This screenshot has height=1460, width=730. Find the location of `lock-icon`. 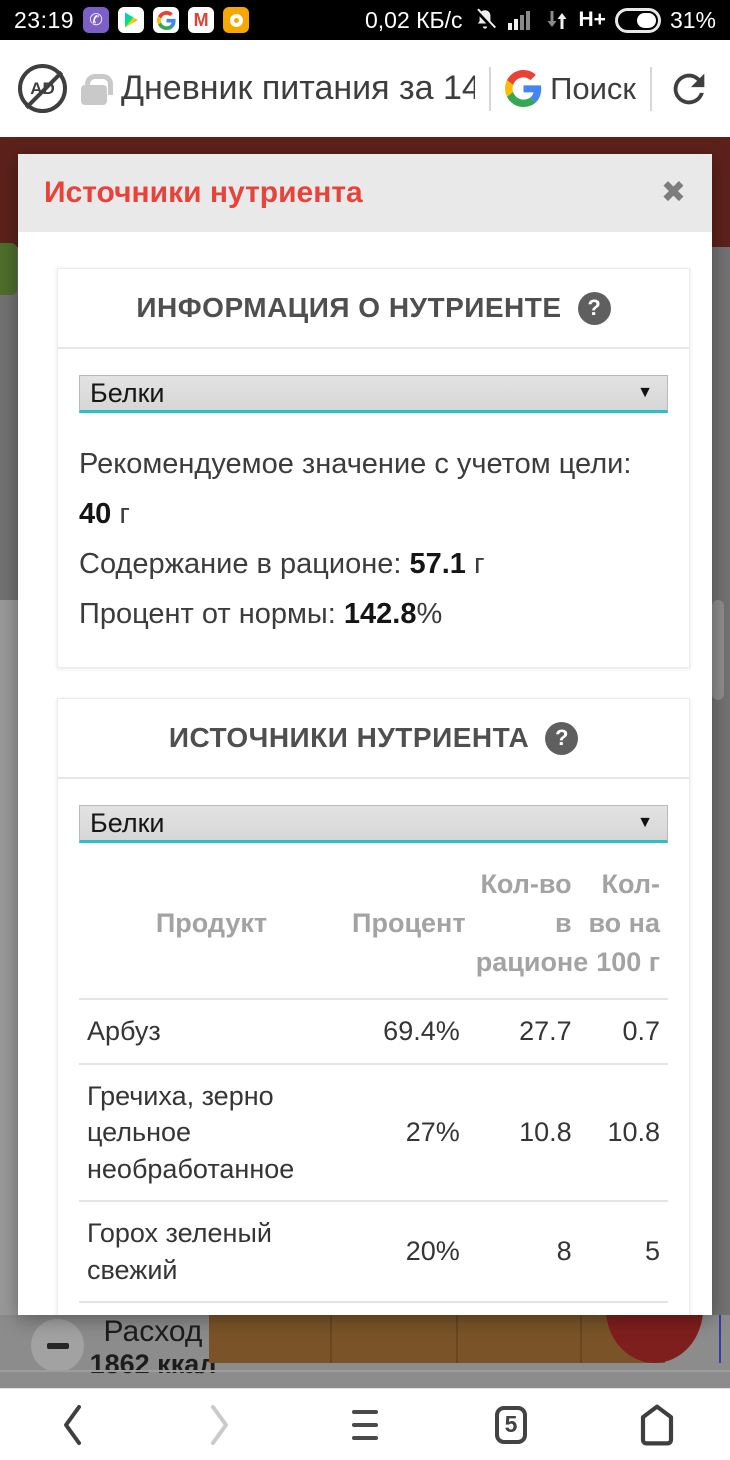

lock-icon is located at coordinates (97, 89).